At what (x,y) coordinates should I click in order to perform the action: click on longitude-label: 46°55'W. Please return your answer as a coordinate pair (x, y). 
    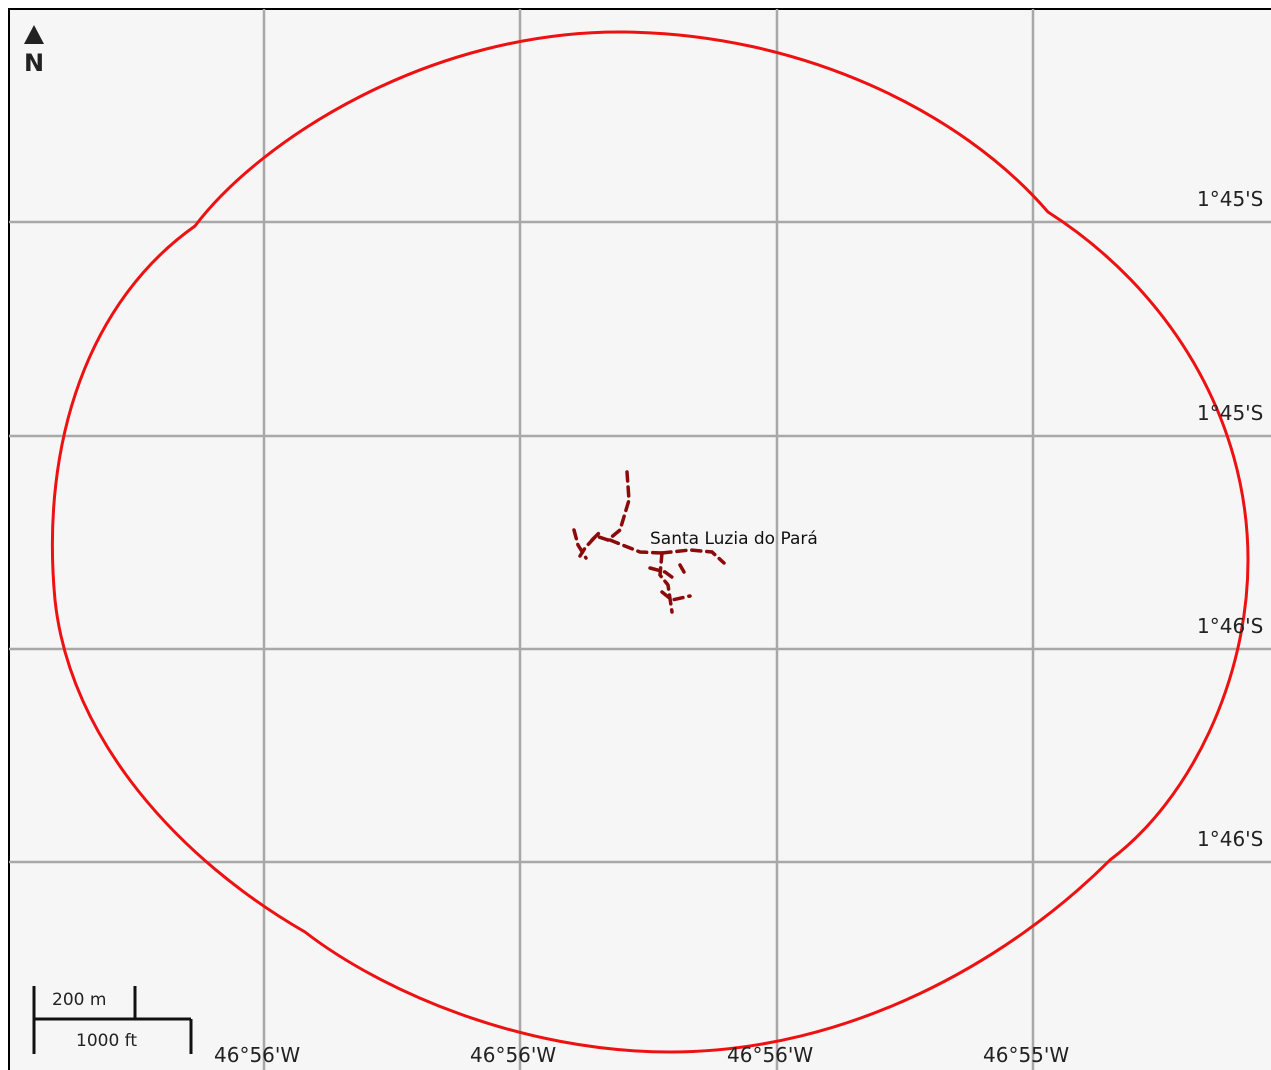
    Looking at the image, I should click on (1026, 1055).